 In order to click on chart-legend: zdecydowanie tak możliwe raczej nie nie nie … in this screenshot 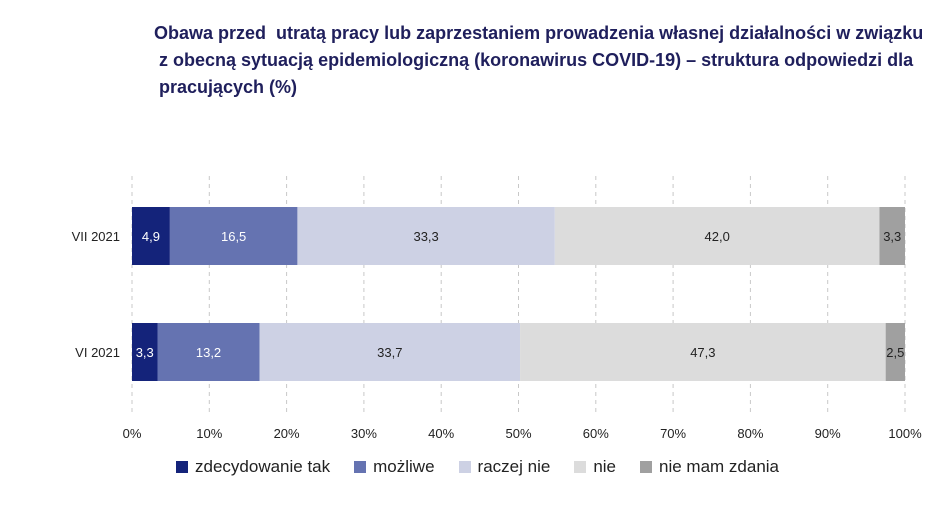, I will do `click(489, 467)`.